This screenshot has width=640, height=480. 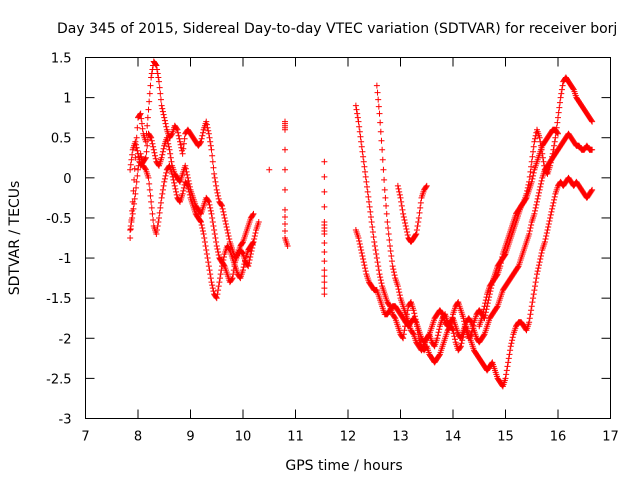 What do you see at coordinates (67, 179) in the screenshot?
I see `y-tick-label: 0` at bounding box center [67, 179].